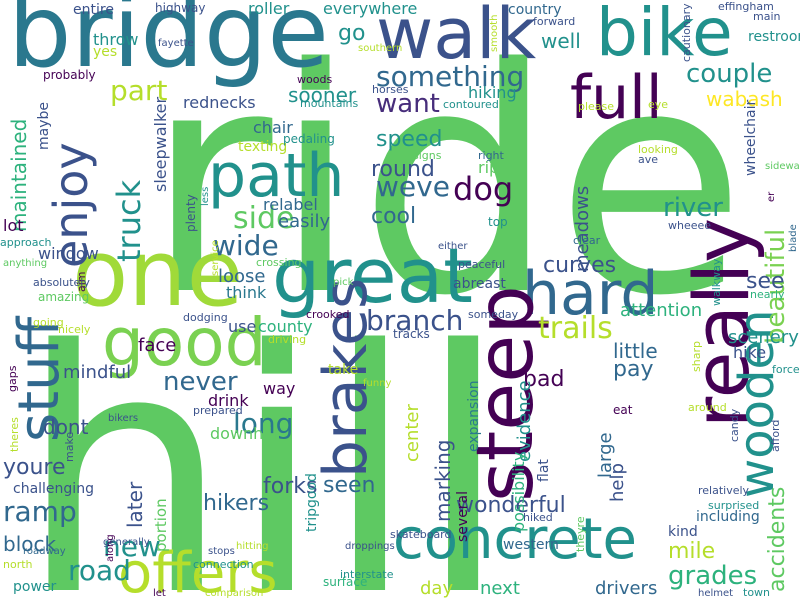  I want to click on word: going, so click(48, 322).